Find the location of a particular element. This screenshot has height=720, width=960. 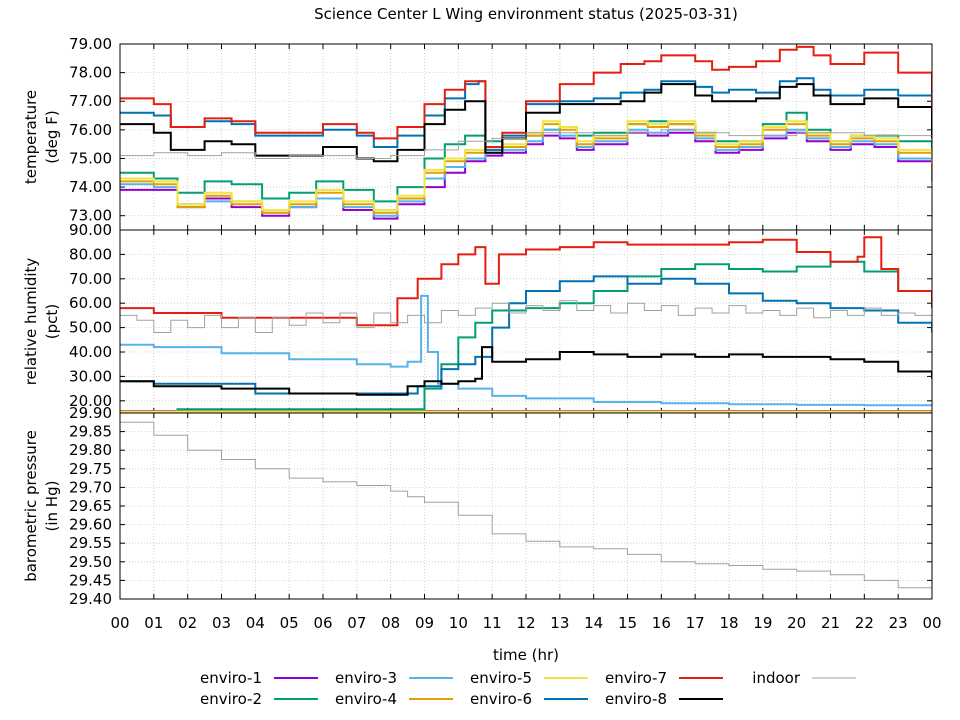

x-tick-label: 11 is located at coordinates (492, 623).